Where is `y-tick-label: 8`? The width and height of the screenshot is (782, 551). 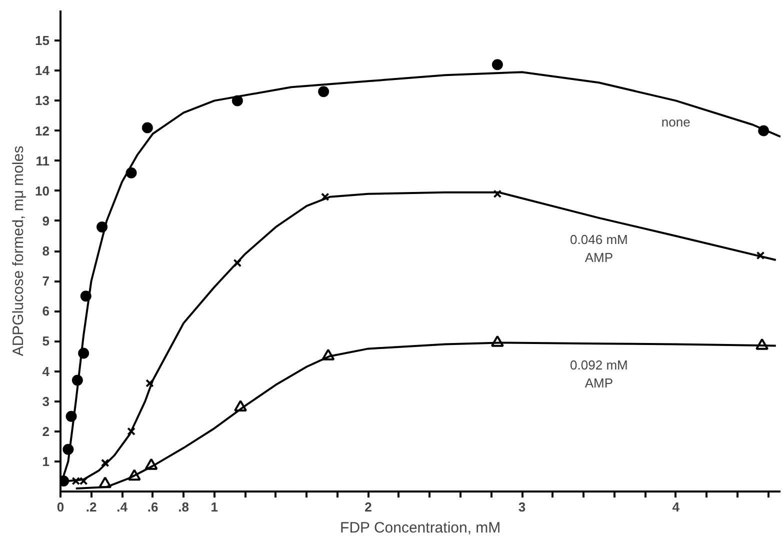 y-tick-label: 8 is located at coordinates (46, 251).